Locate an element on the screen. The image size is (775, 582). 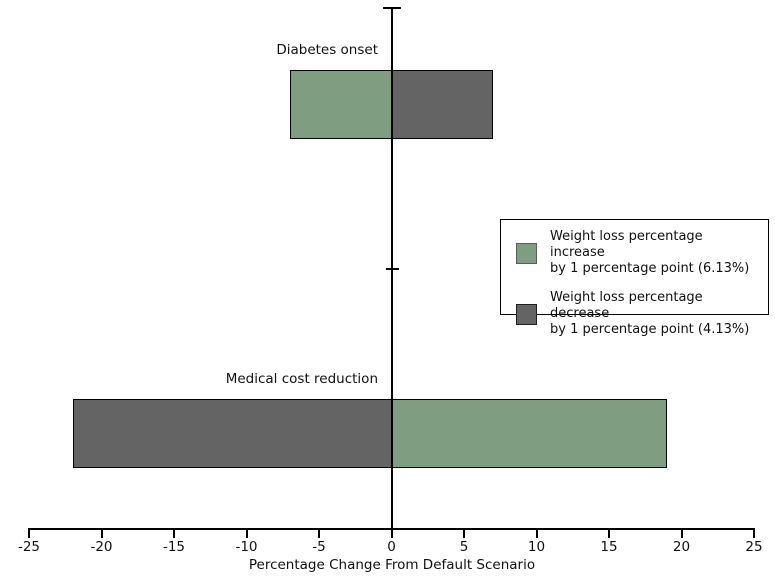
x-tick-label-5: 5 is located at coordinates (464, 547).